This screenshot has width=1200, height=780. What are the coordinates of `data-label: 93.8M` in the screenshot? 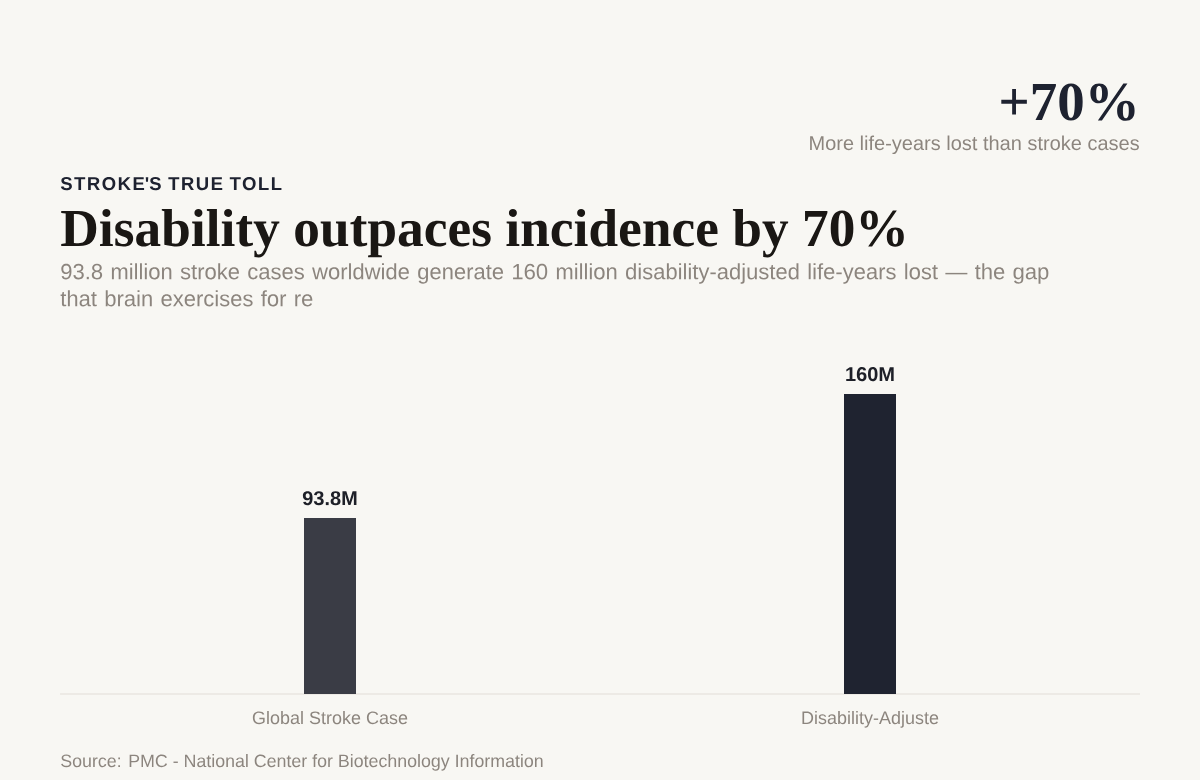 It's located at (329, 498).